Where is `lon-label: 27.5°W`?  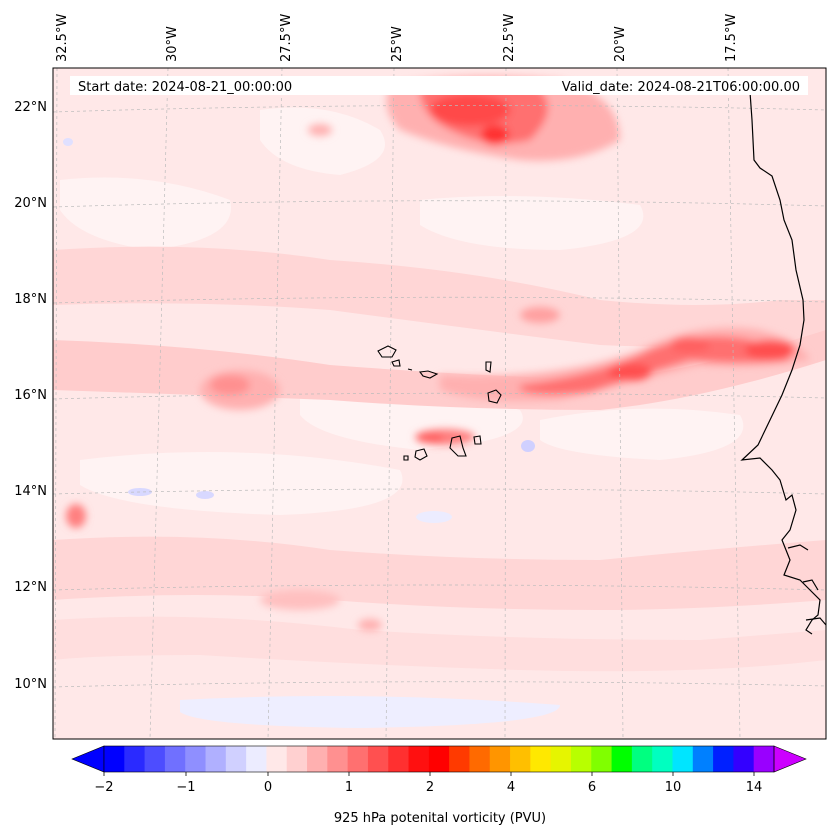
lon-label: 27.5°W is located at coordinates (286, 38).